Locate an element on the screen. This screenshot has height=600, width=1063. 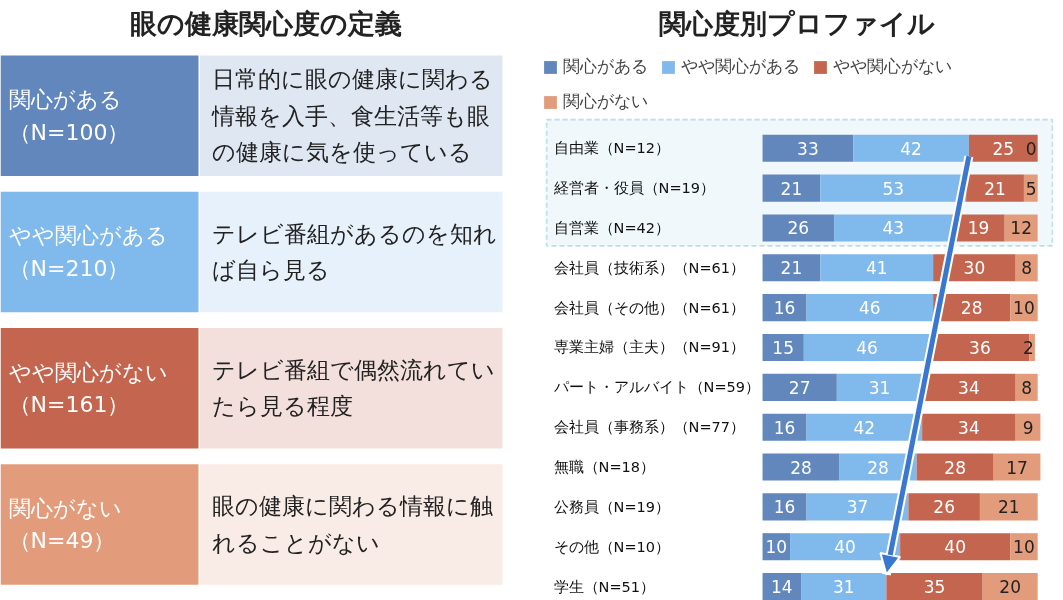
data-label: 14 is located at coordinates (781, 587).